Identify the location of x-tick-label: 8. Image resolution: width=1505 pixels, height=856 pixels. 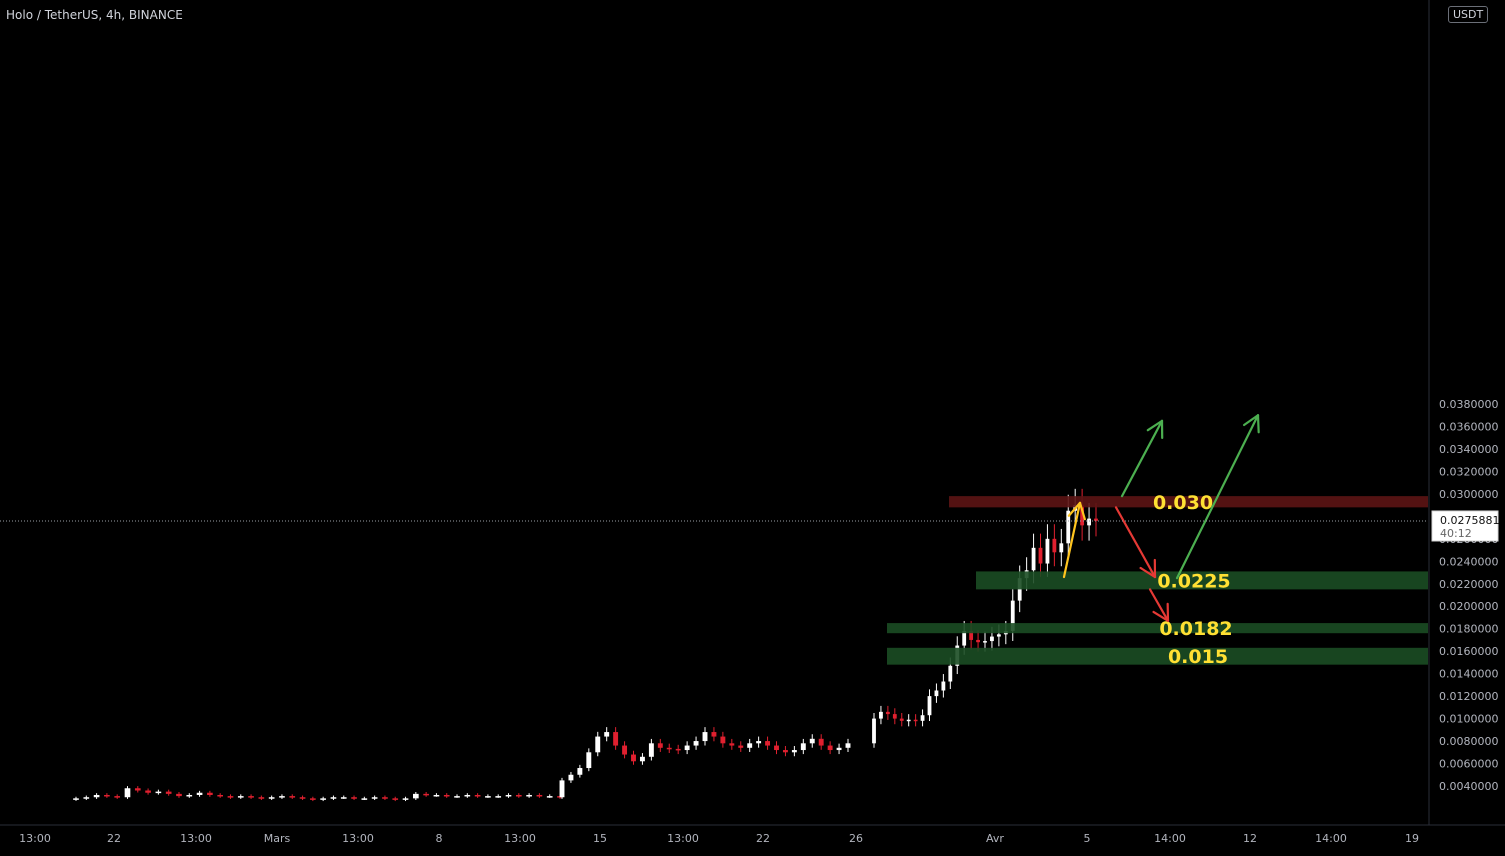
(439, 838).